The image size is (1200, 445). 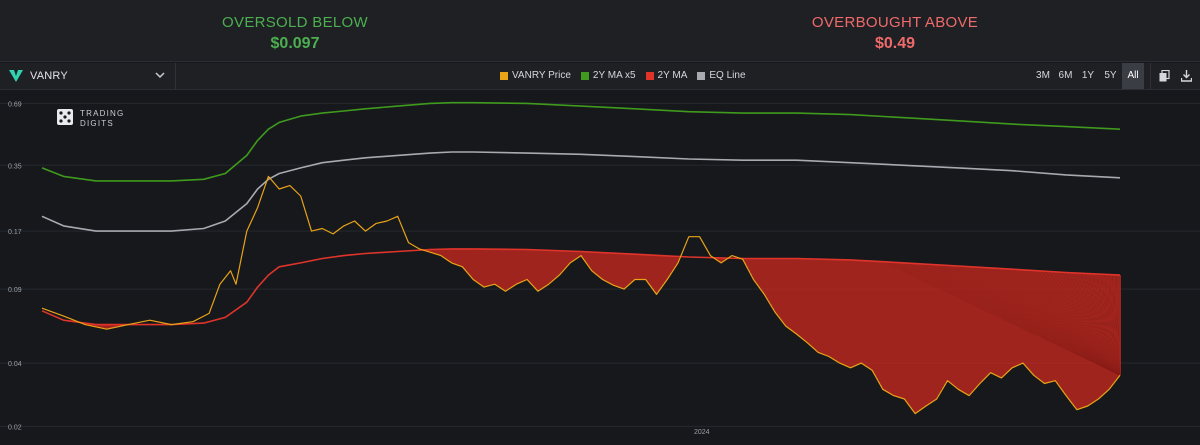 What do you see at coordinates (97, 123) in the screenshot?
I see `watermark-line2: DIGITS` at bounding box center [97, 123].